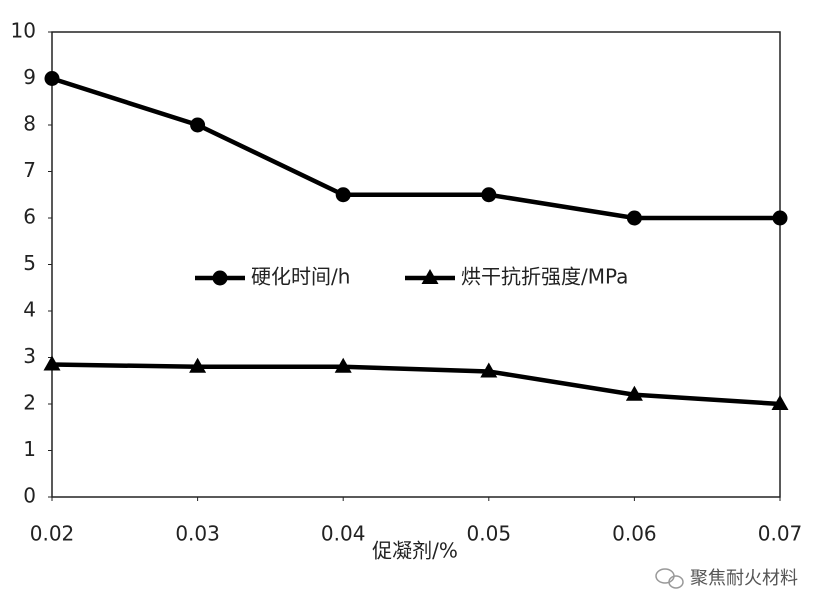 The image size is (834, 614). Describe the element at coordinates (544, 277) in the screenshot. I see `legend-label: 烘干抗折强度/MPa` at that location.